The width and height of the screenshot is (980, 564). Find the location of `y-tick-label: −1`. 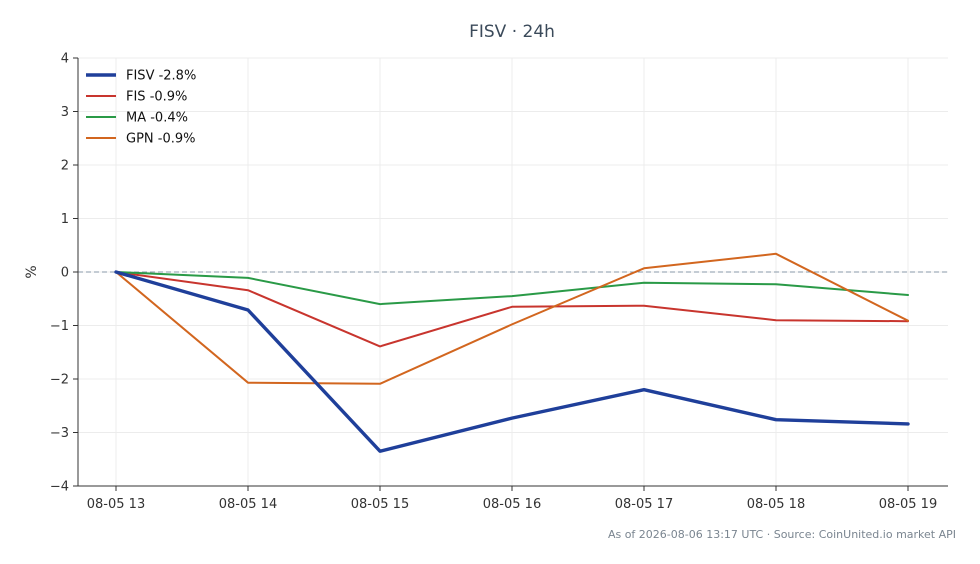

y-tick-label: −1 is located at coordinates (59, 326).